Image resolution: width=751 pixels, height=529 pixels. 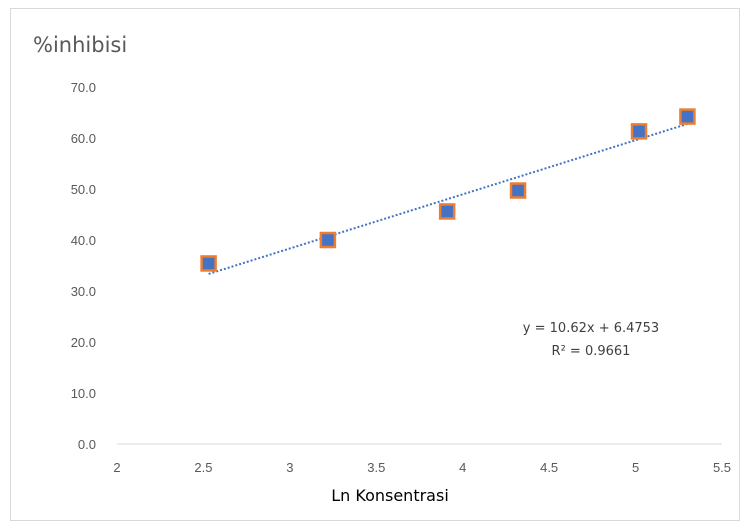 I want to click on y-tick-label: 20.0, so click(x=83, y=342).